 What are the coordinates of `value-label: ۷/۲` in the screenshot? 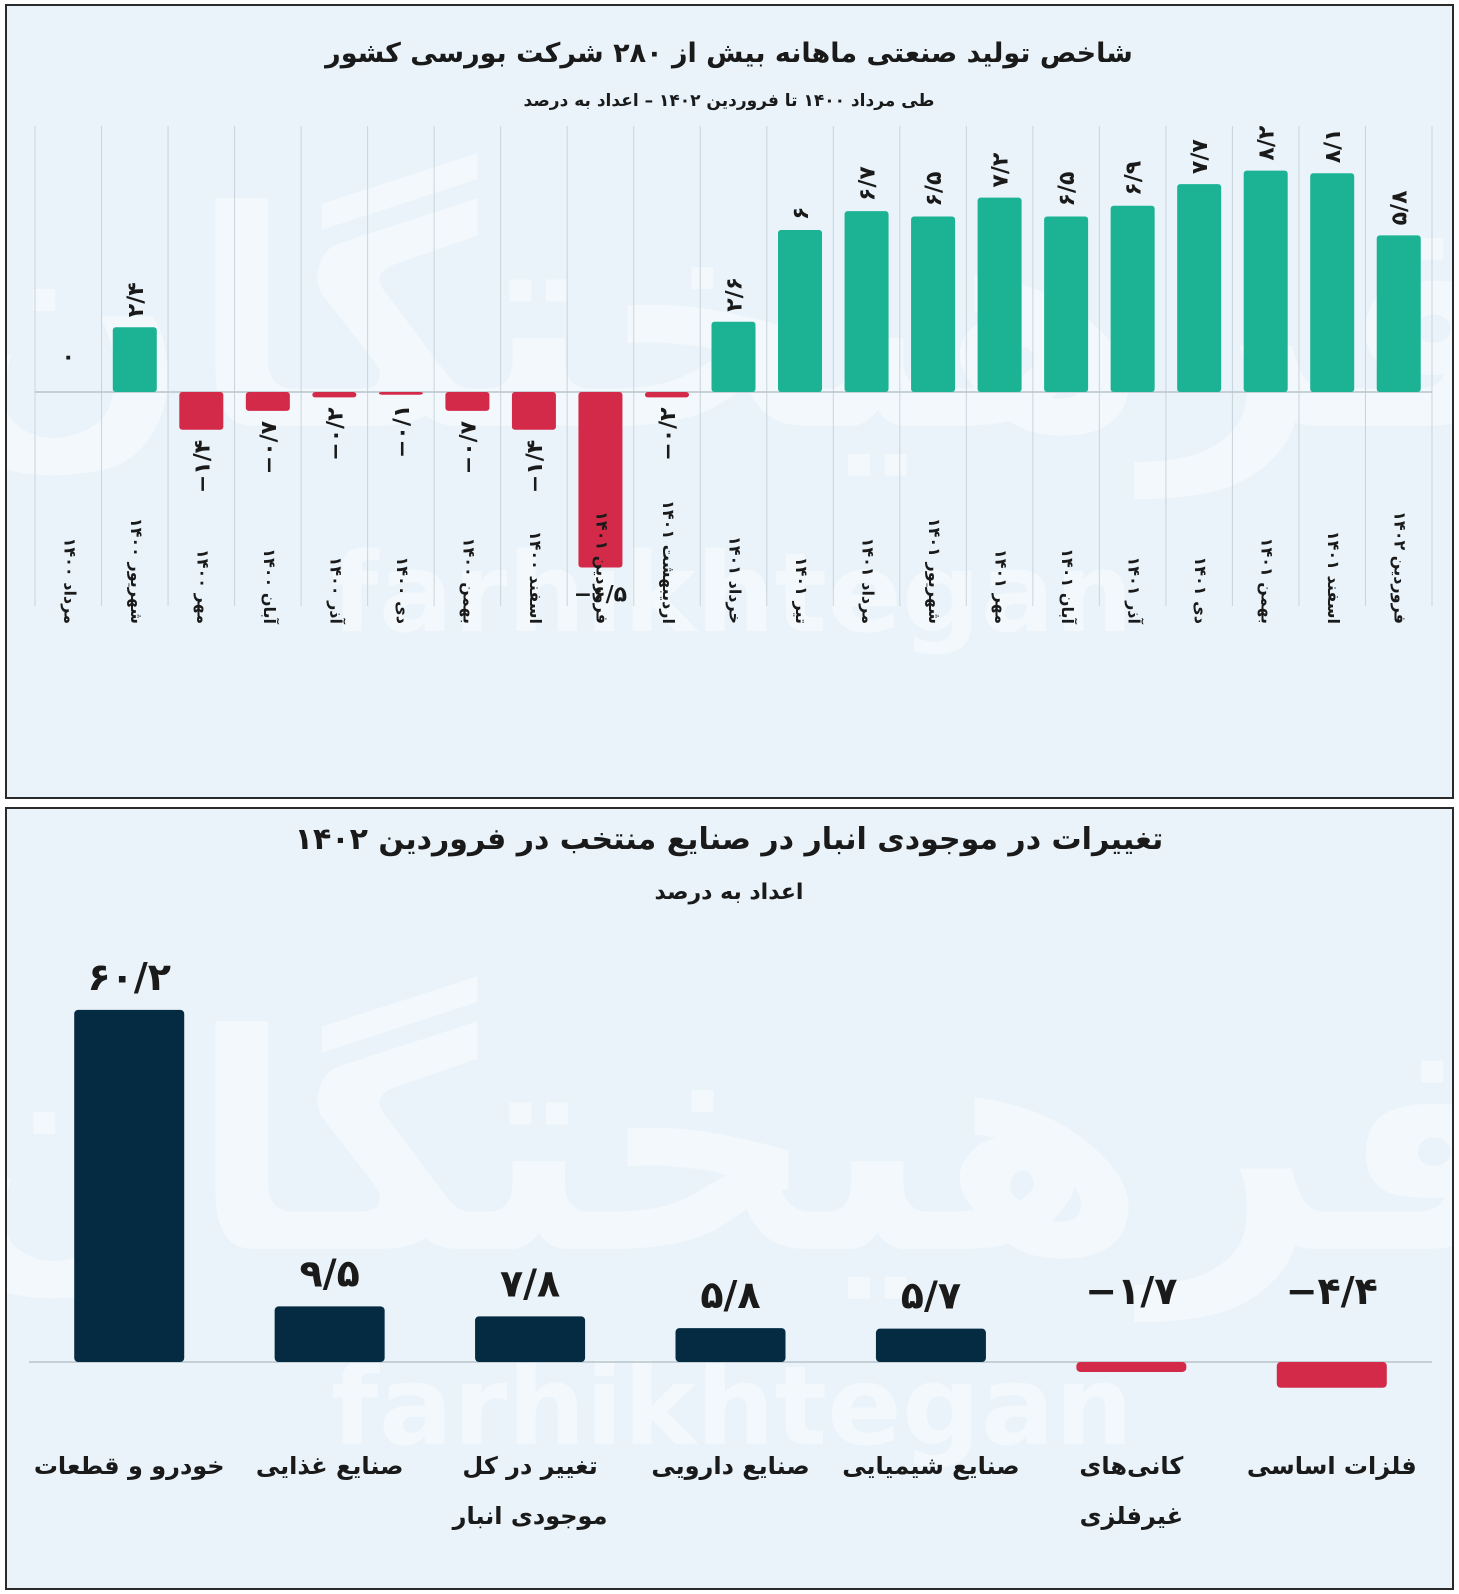 It's located at (1001, 169).